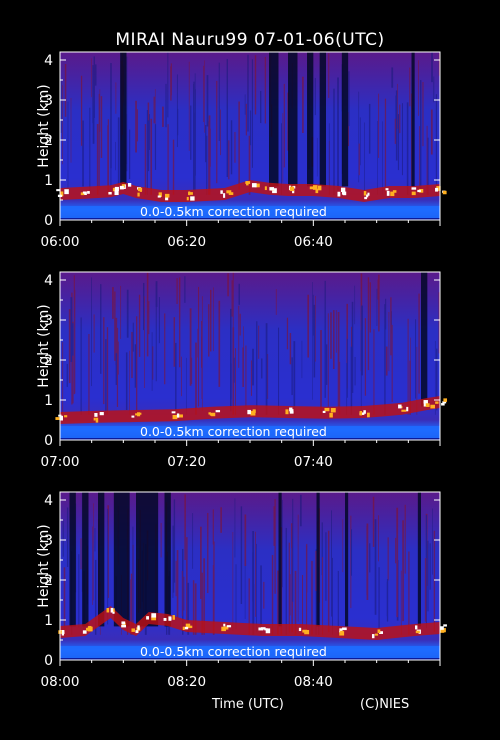 This screenshot has height=740, width=500. I want to click on x-tick-label: 07:20, so click(186, 462).